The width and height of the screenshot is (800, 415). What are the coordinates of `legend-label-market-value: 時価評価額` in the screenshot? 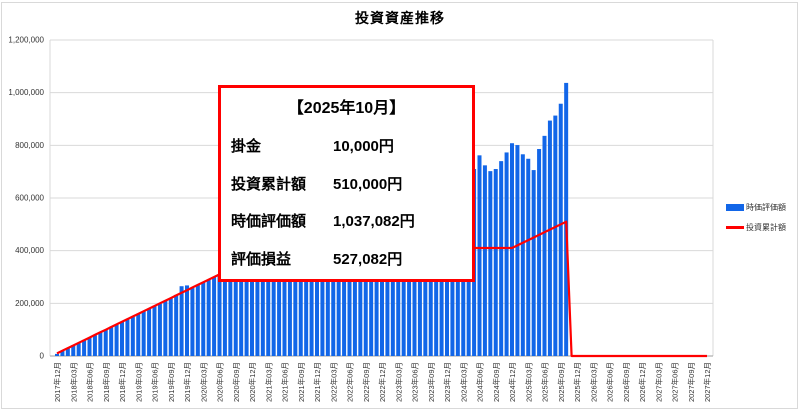 It's located at (766, 207).